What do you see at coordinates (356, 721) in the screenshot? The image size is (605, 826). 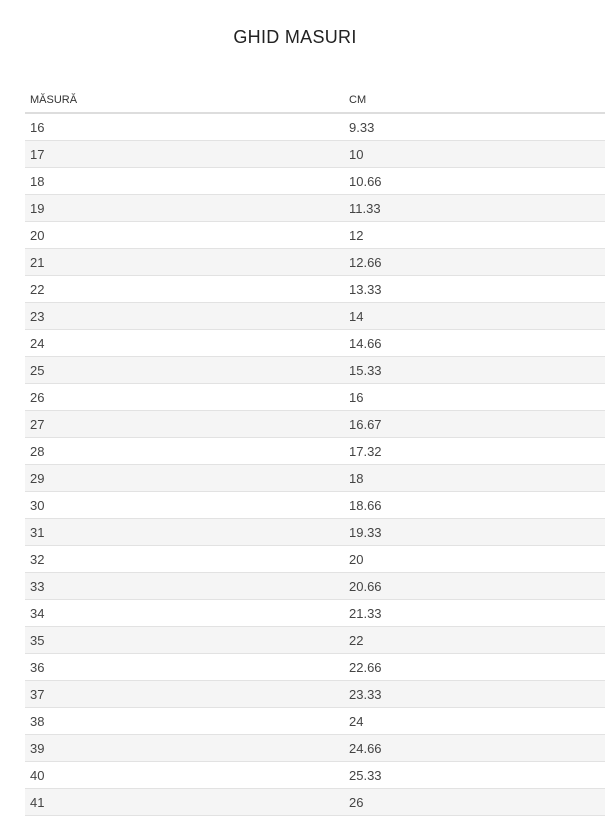 I see `cm-cell: 24` at bounding box center [356, 721].